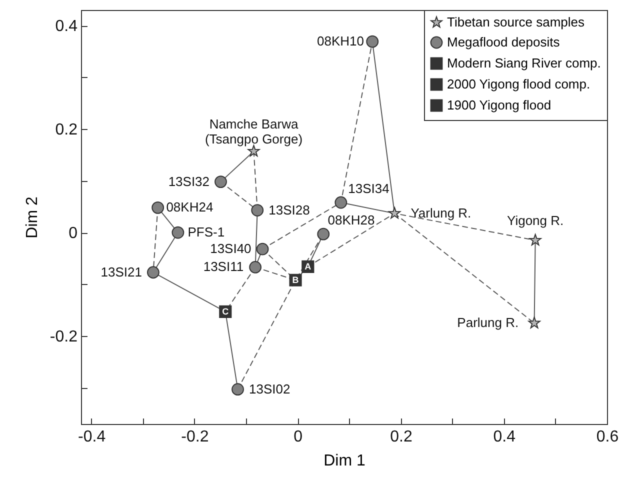 The width and height of the screenshot is (629, 481). What do you see at coordinates (223, 266) in the screenshot?
I see `annotation: 13SI11` at bounding box center [223, 266].